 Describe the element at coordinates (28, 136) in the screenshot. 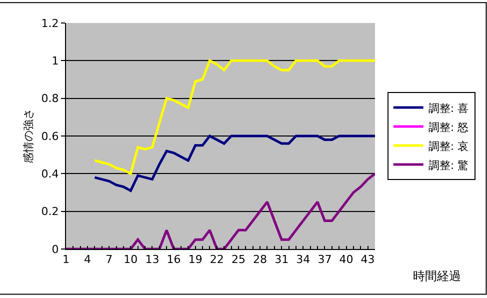

I see `y-axis-title: 感情の強さ` at that location.